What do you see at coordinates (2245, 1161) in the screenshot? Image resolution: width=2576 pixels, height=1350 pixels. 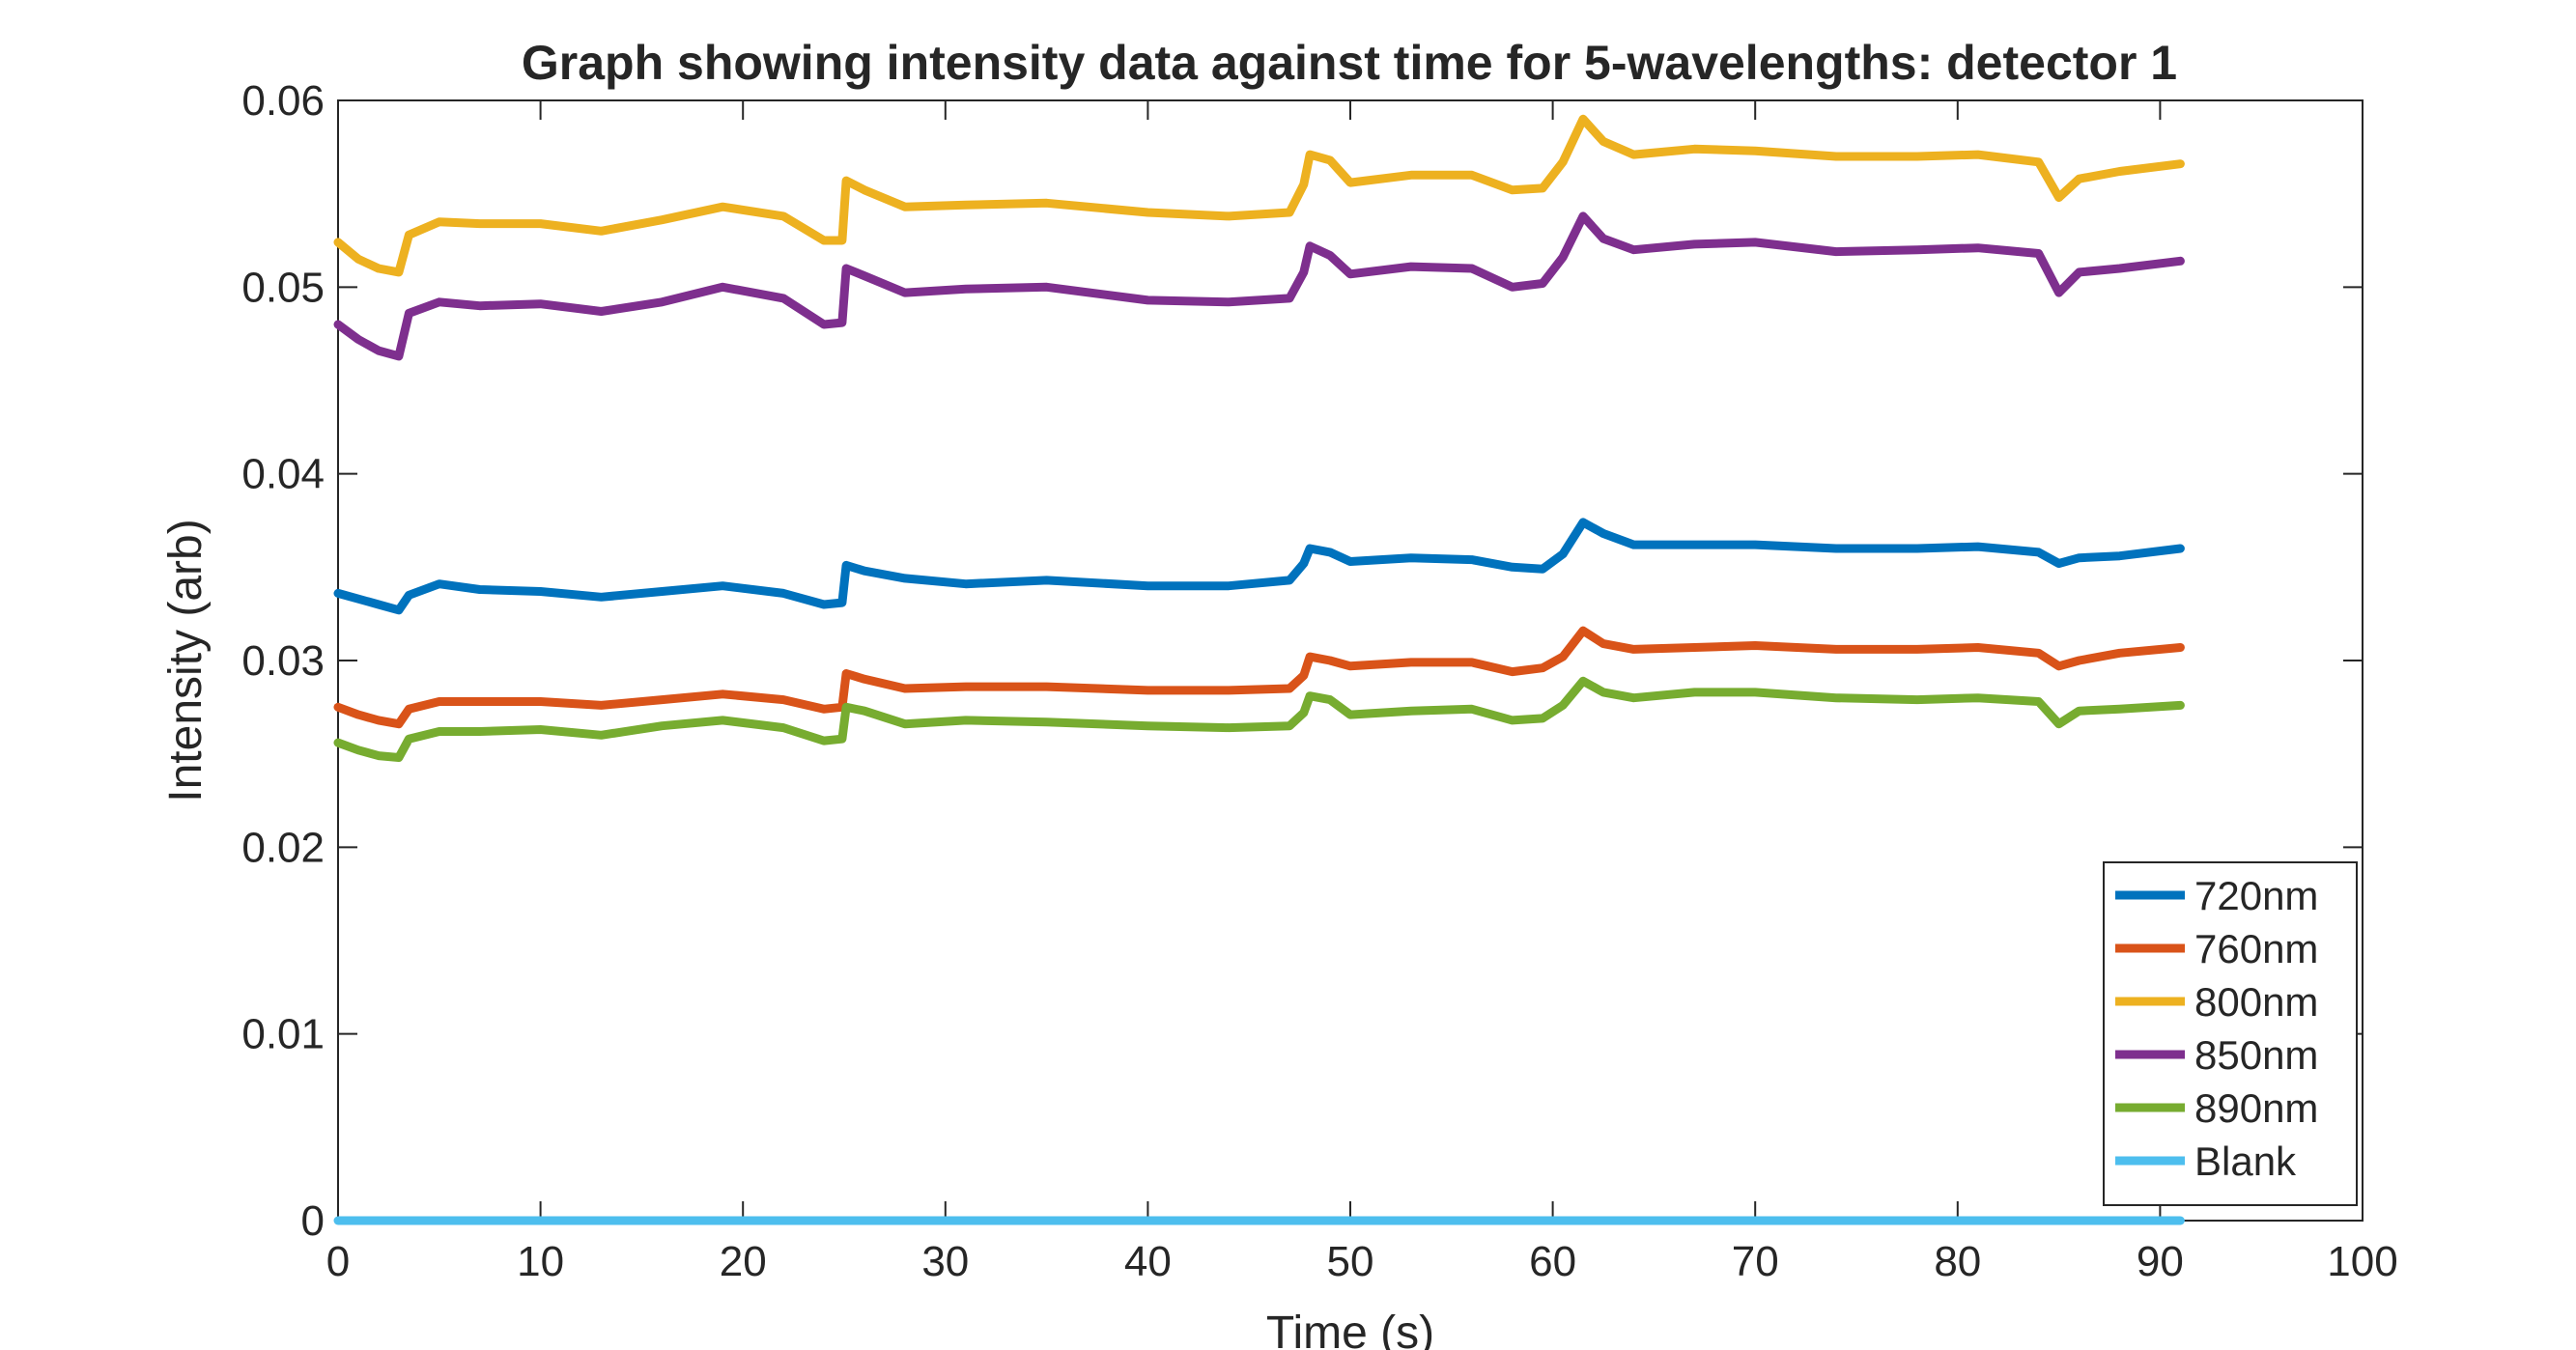 I see `legend-label-blank: Blank` at bounding box center [2245, 1161].